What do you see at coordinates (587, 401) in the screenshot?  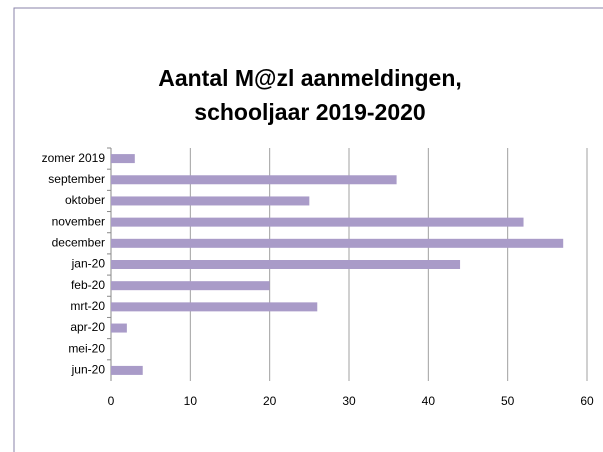 I see `x-tick-label: 60` at bounding box center [587, 401].